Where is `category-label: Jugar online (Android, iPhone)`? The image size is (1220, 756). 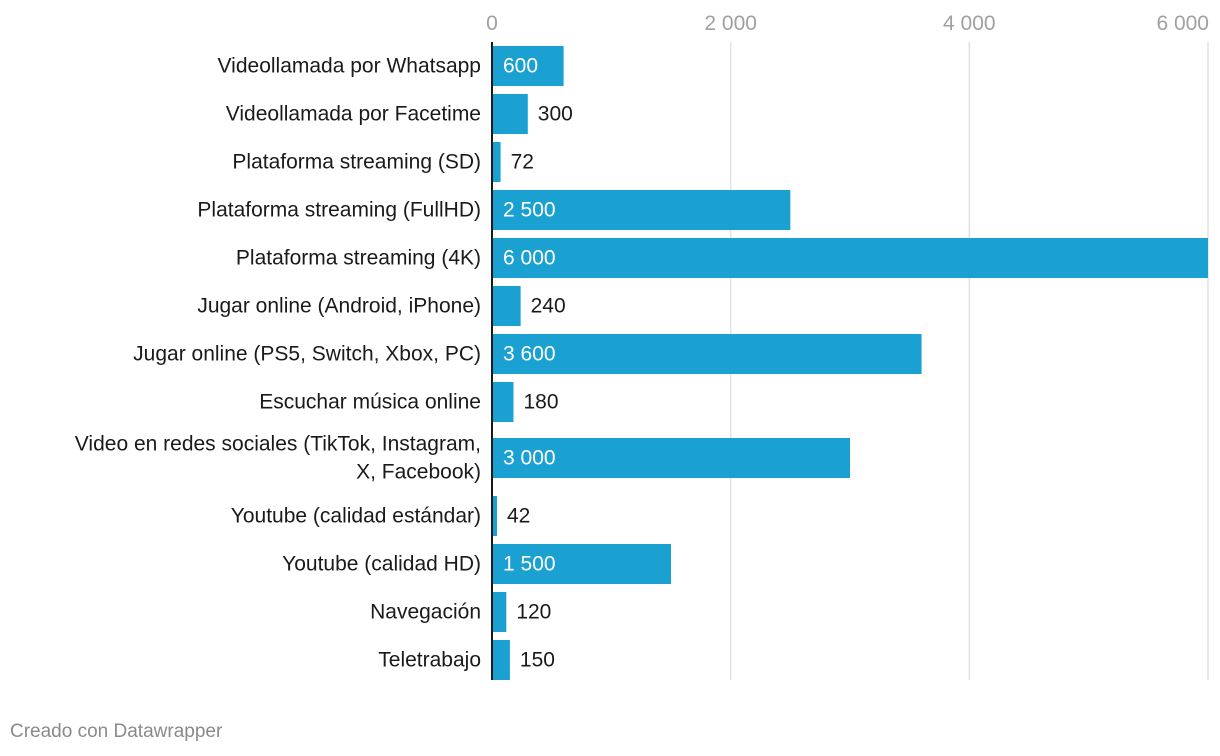
category-label: Jugar online (Android, iPhone) is located at coordinates (339, 306).